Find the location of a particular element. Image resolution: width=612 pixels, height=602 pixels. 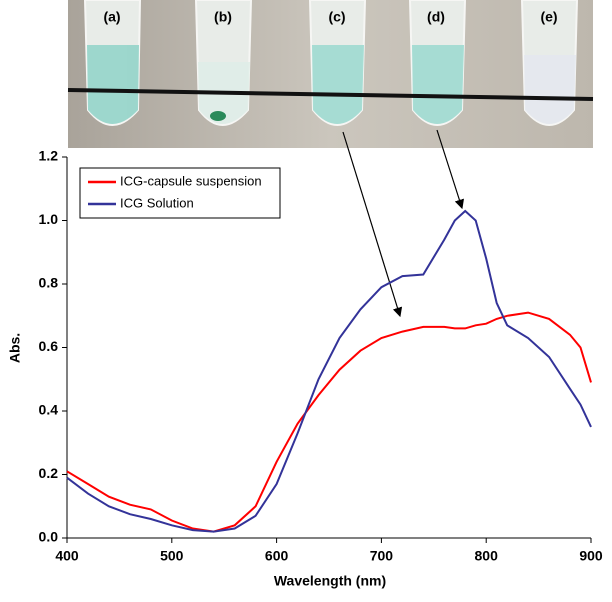

y-tick-label: 1.2 is located at coordinates (49, 156).